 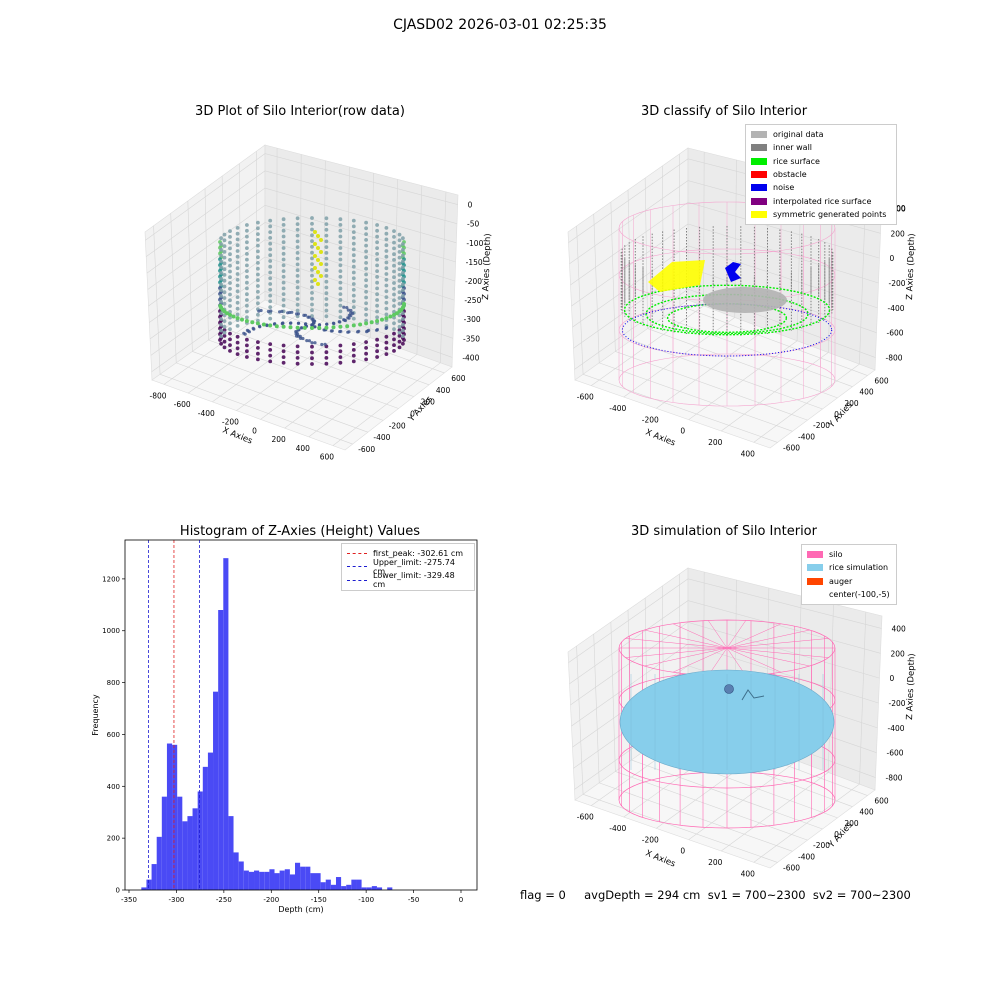 I want to click on noise-cluster, so click(x=733, y=272).